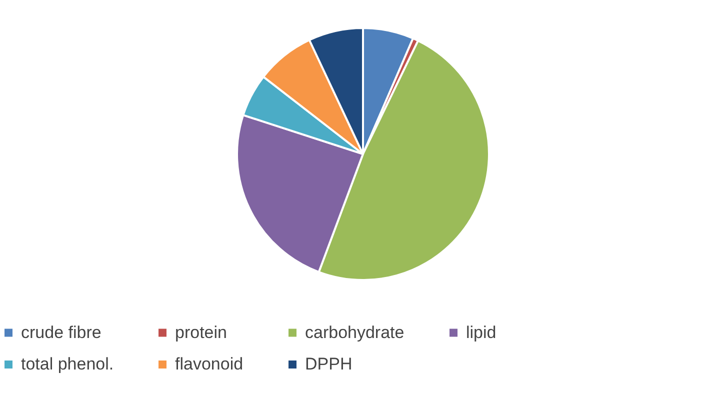 This screenshot has width=726, height=403. What do you see at coordinates (67, 364) in the screenshot?
I see `legend-label: total phenol.` at bounding box center [67, 364].